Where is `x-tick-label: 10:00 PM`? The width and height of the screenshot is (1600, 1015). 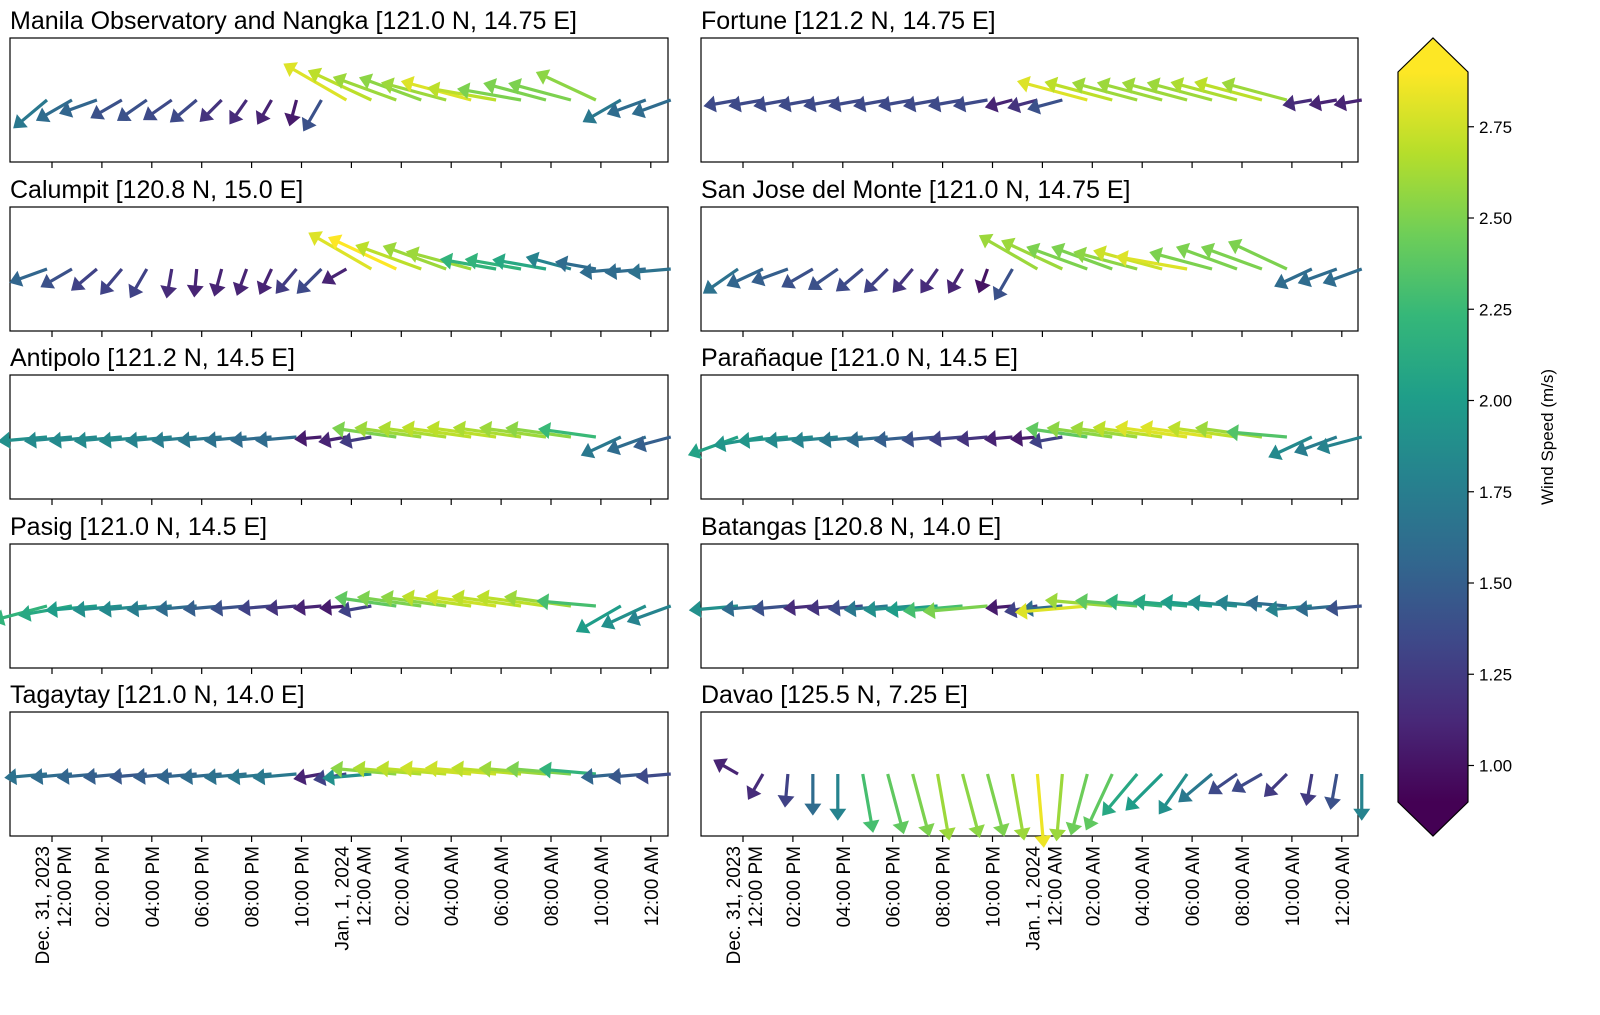
x-tick-label: 10:00 PM is located at coordinates (303, 886).